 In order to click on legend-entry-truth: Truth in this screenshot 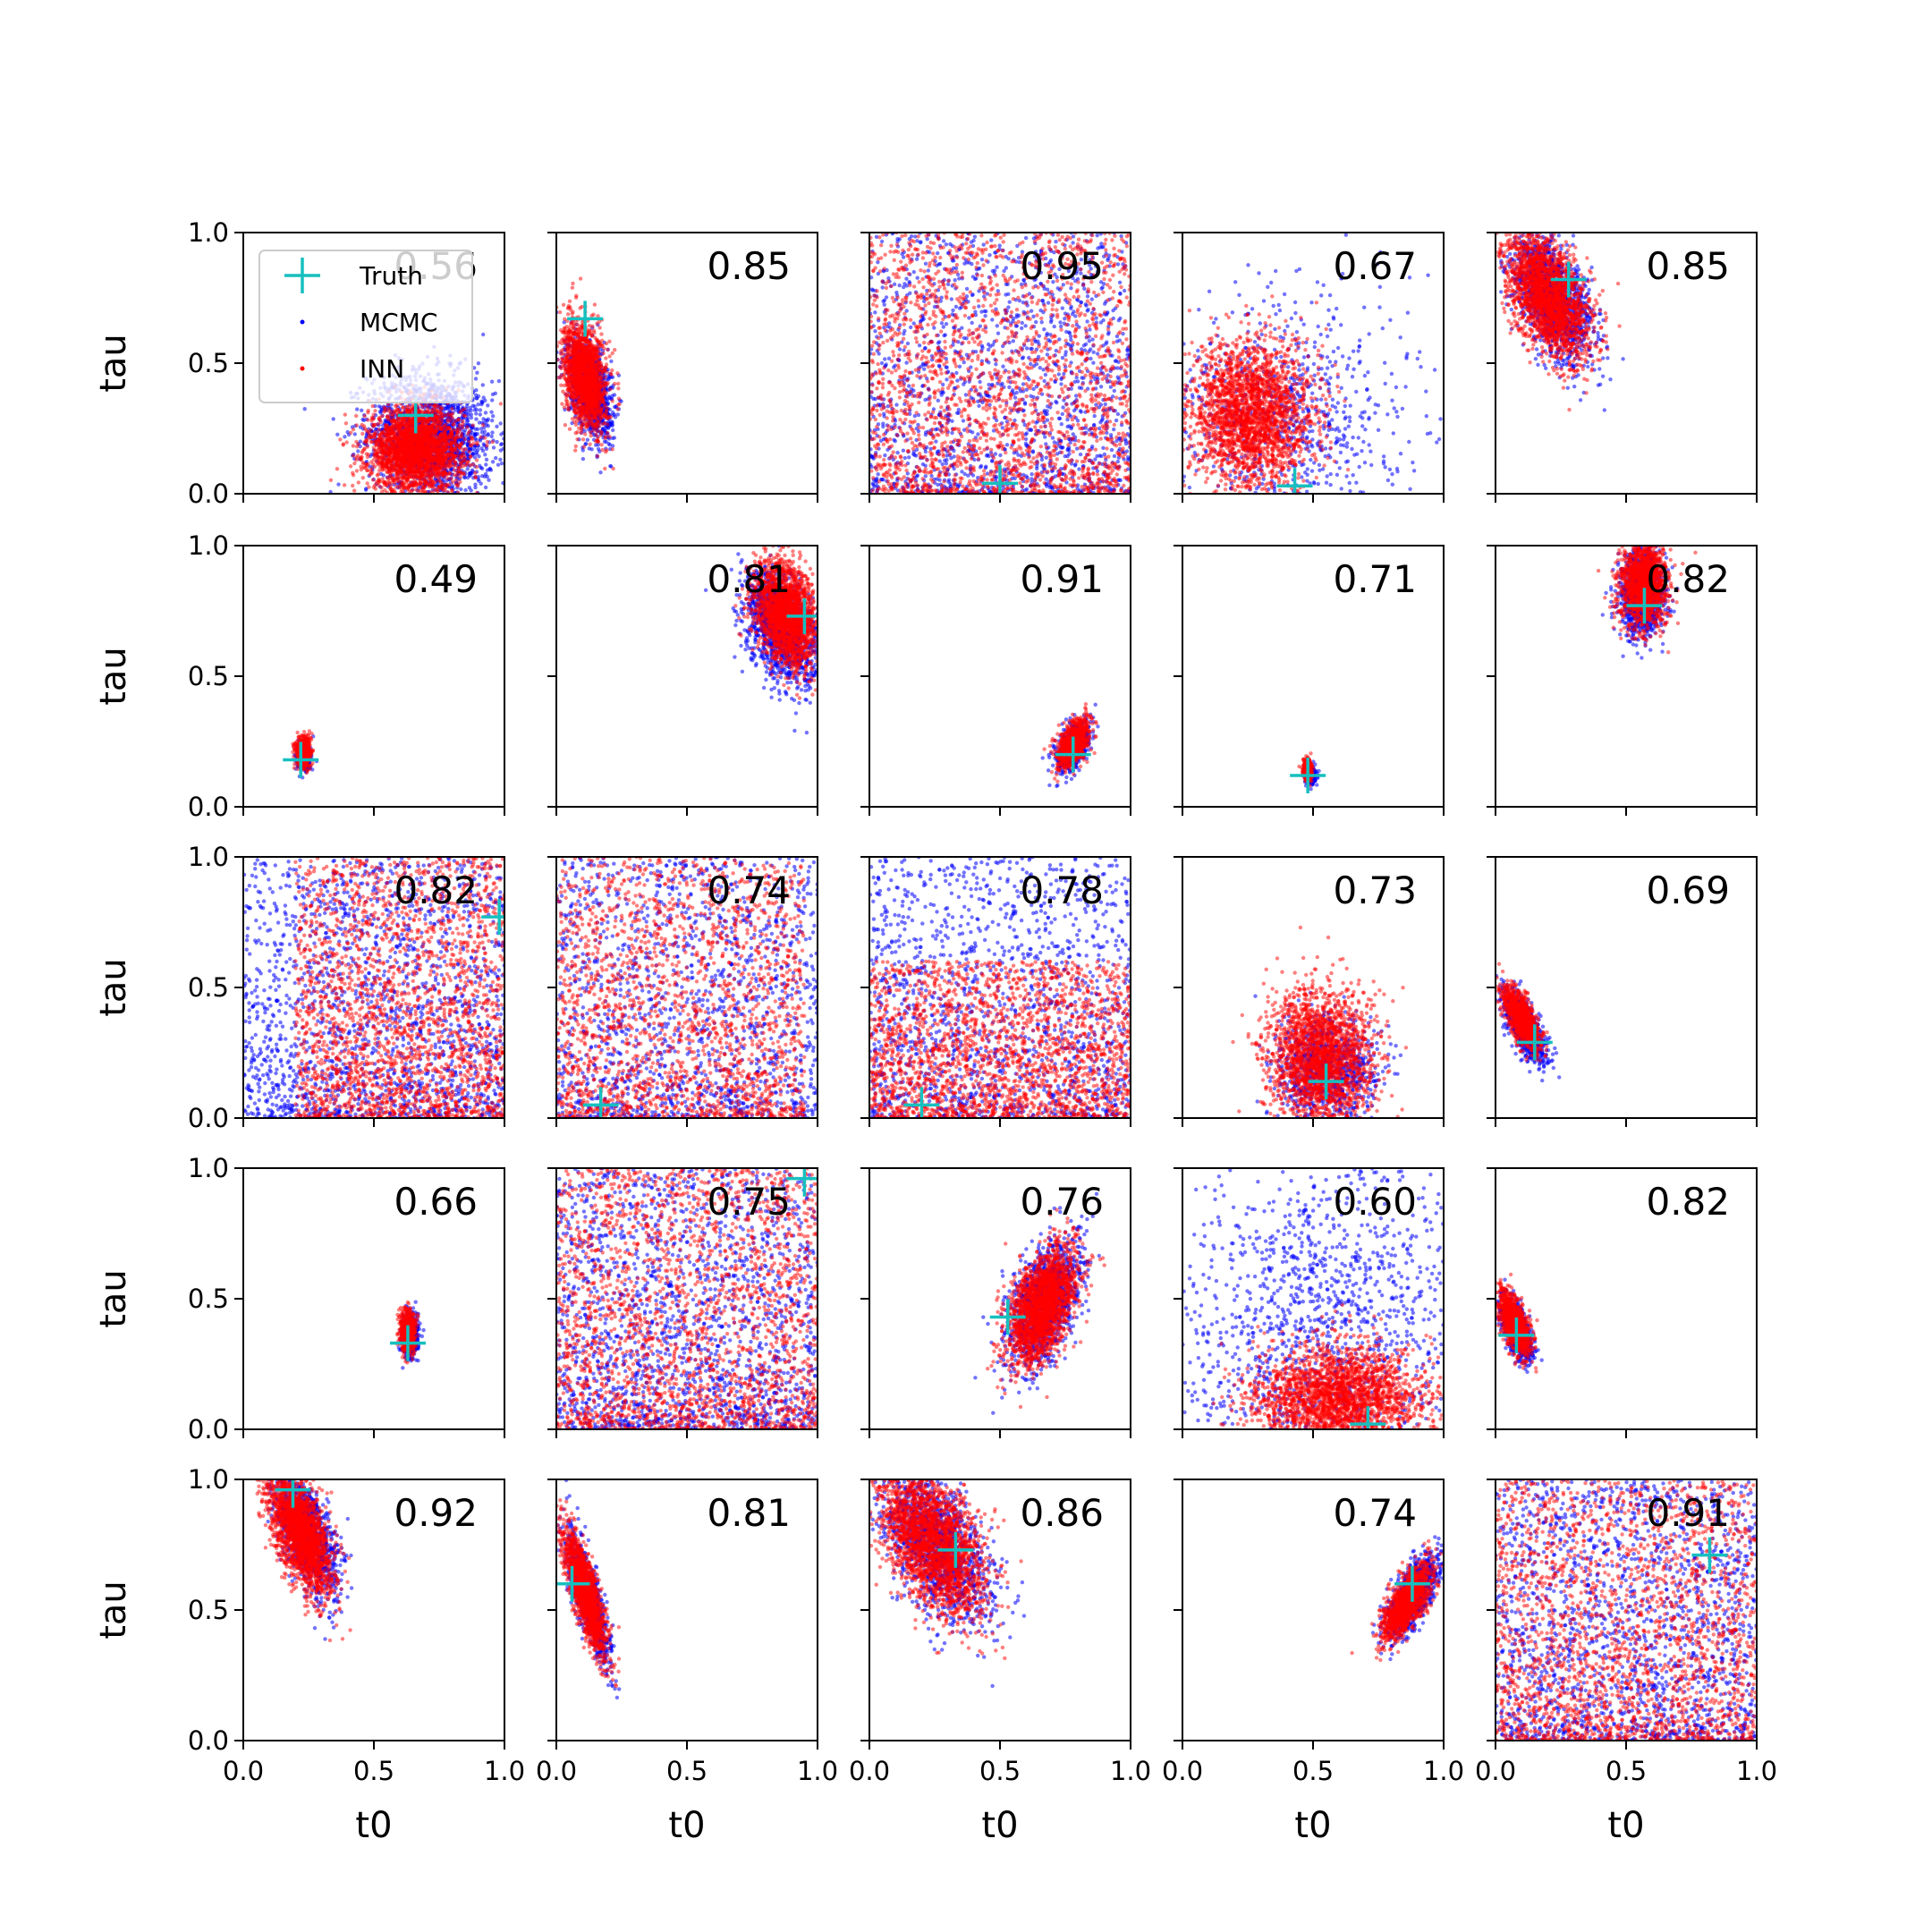, I will do `click(391, 276)`.